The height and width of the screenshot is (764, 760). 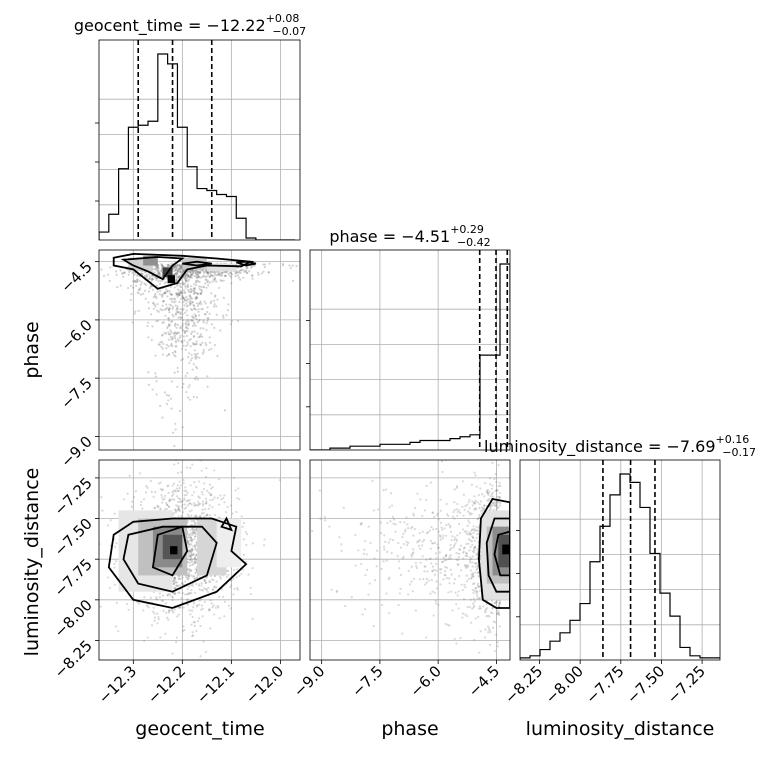 What do you see at coordinates (73, 577) in the screenshot?
I see `ytick-label-lum-2: −7.75` at bounding box center [73, 577].